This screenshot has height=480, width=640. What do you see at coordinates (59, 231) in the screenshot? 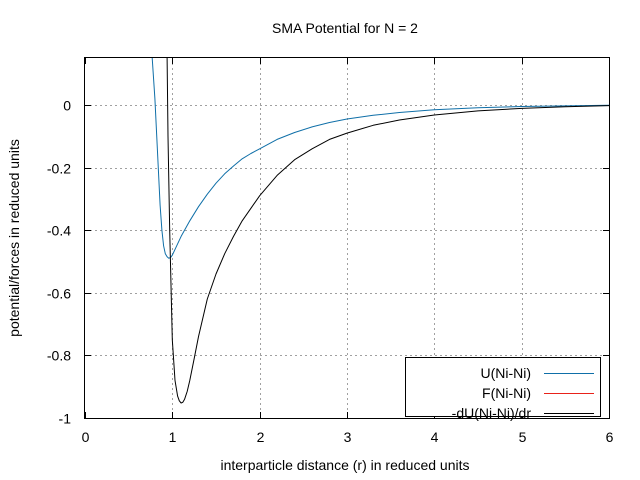
I see `y-tick-label: -0.4` at bounding box center [59, 231].